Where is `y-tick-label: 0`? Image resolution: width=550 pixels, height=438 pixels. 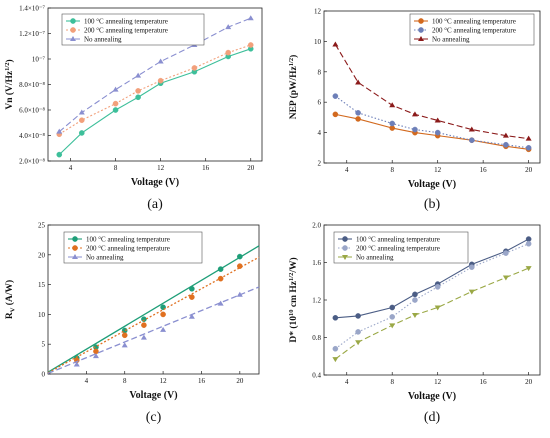
y-tick-label: 0 is located at coordinates (44, 375).